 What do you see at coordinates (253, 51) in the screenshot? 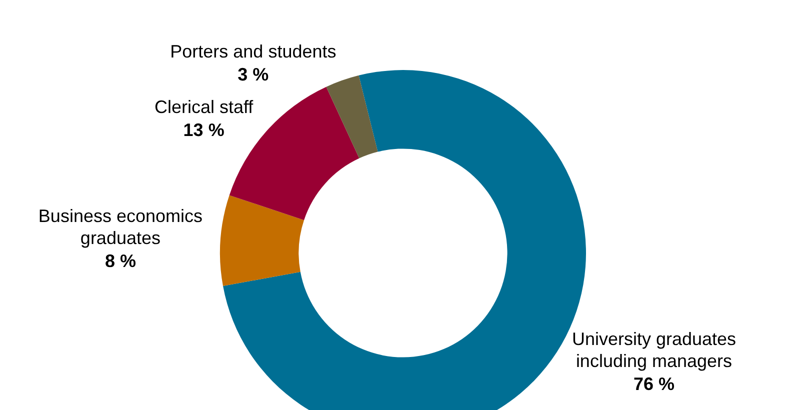
I see `slice-label: Porters and students` at bounding box center [253, 51].